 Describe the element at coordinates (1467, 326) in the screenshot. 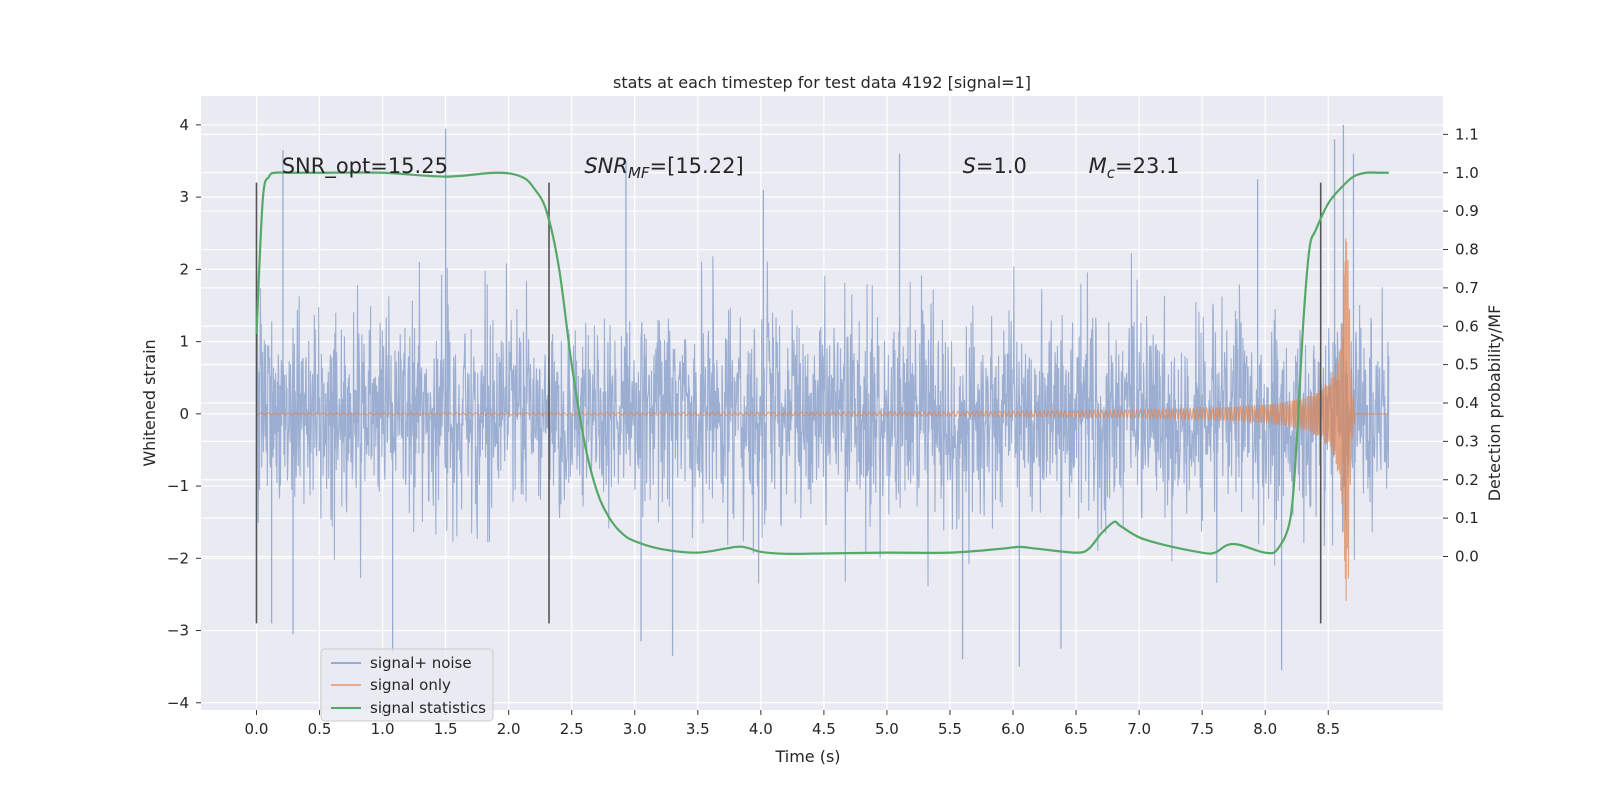

I see `right-y-tick-label: 0.6` at that location.